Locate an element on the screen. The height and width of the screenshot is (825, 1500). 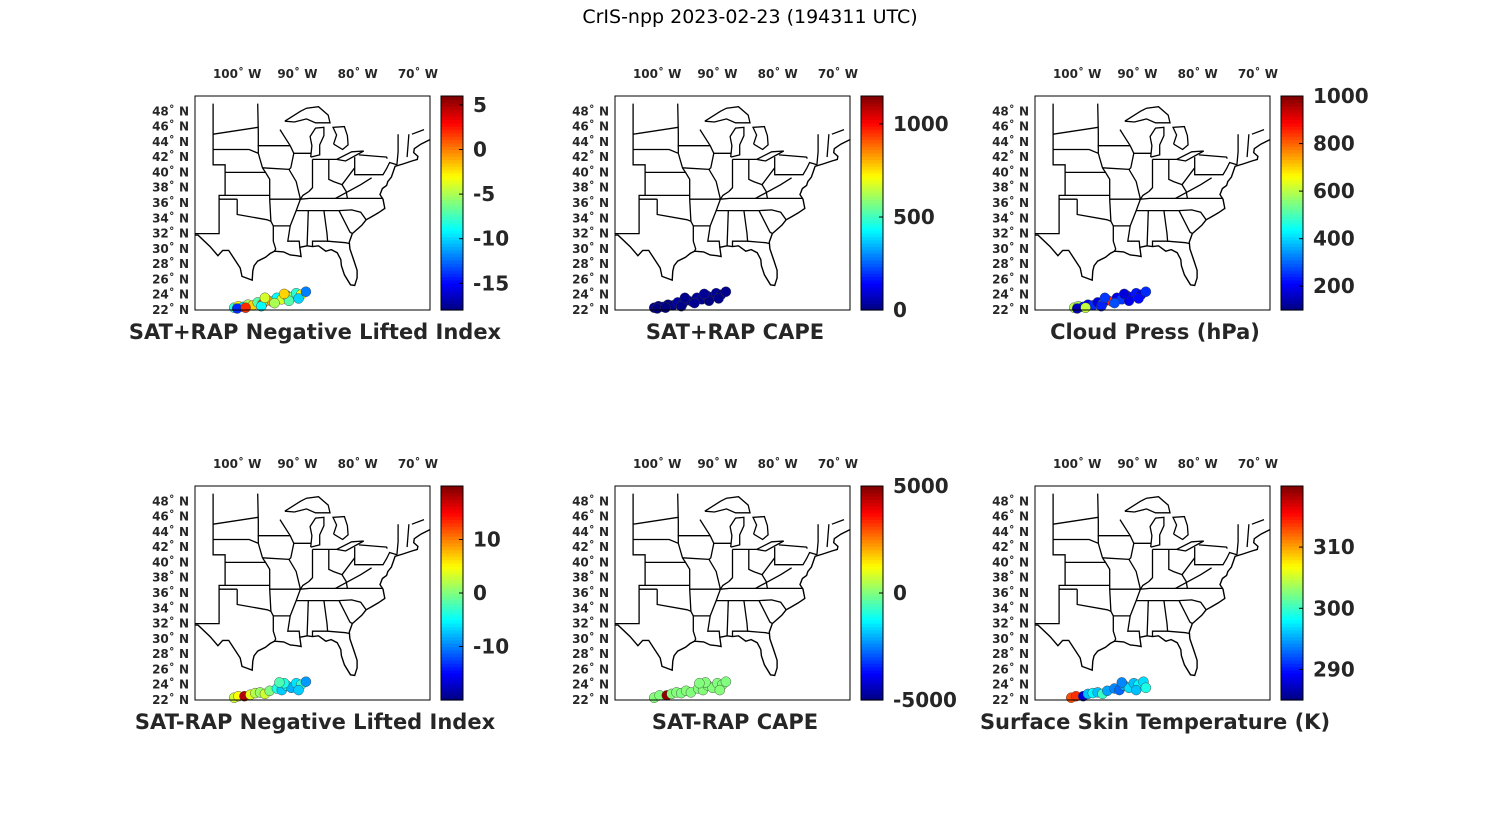
colorbar-tick-label: 400 is located at coordinates (1334, 239).